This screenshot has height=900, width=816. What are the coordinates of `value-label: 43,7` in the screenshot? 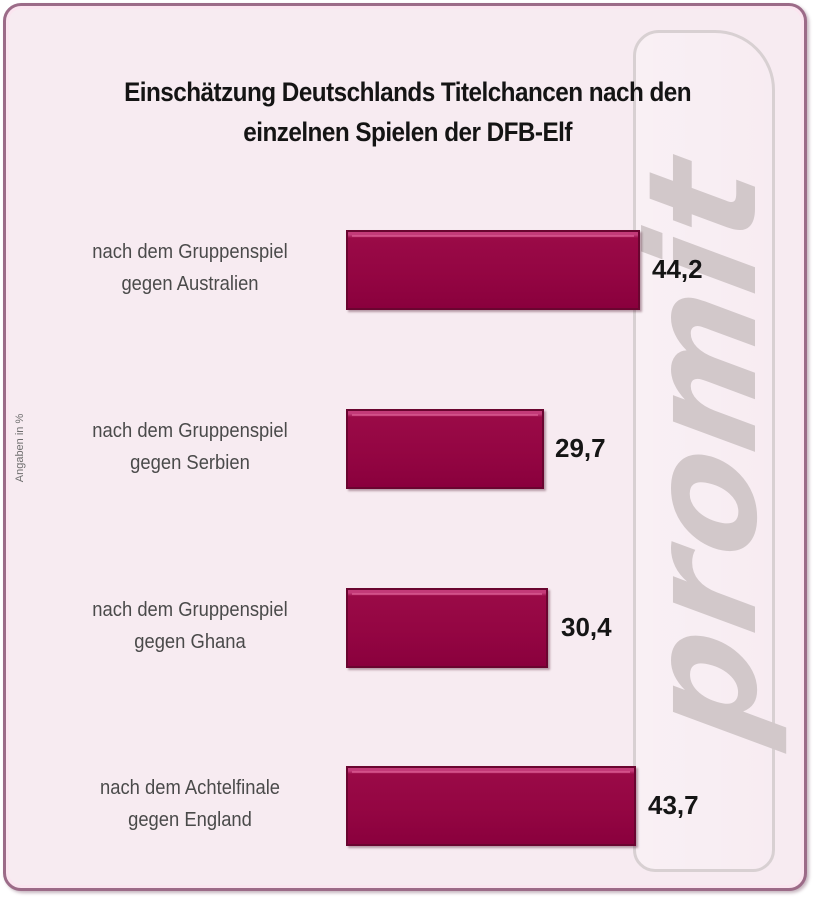 It's located at (673, 805).